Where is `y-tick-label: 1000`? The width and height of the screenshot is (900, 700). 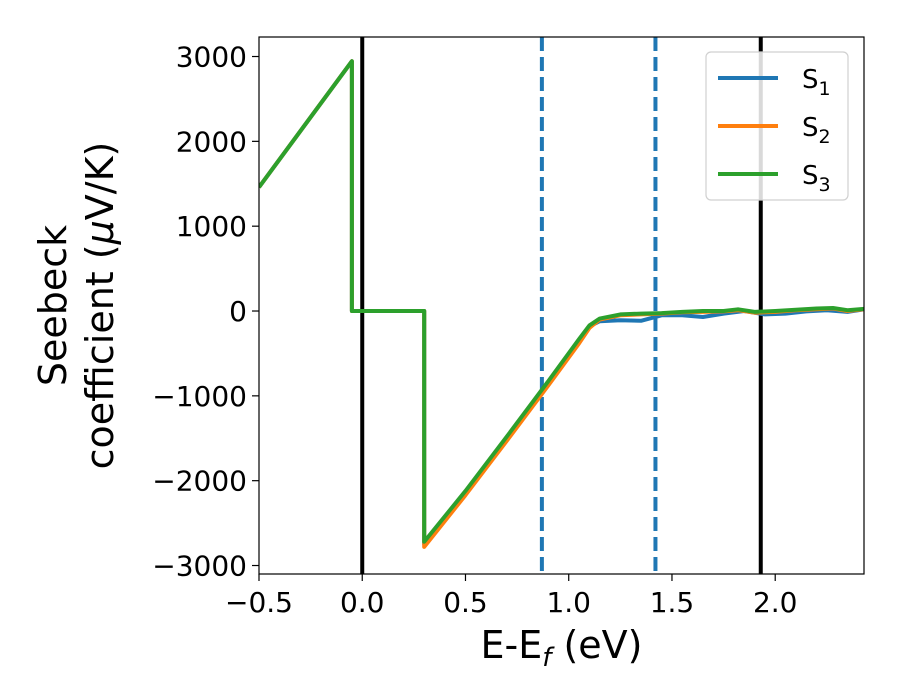 y-tick-label: 1000 is located at coordinates (211, 226).